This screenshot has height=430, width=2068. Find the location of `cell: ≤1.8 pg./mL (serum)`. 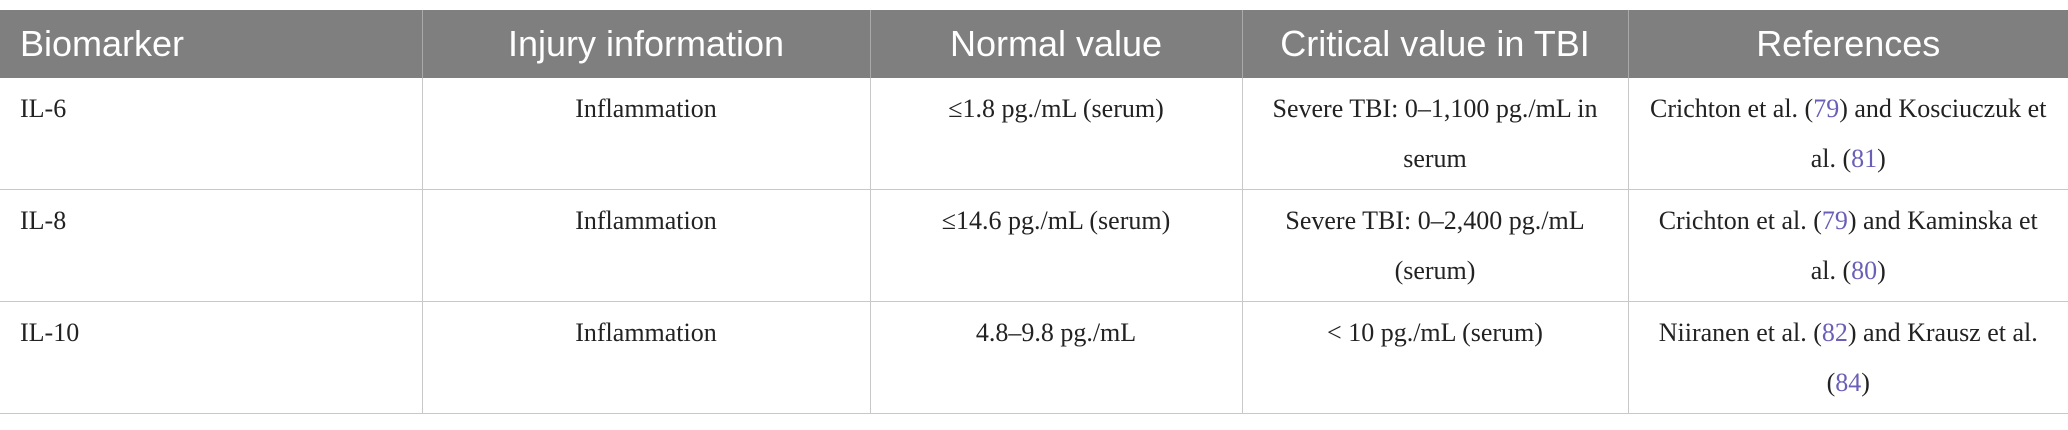

cell: ≤1.8 pg./mL (serum) is located at coordinates (1055, 134).